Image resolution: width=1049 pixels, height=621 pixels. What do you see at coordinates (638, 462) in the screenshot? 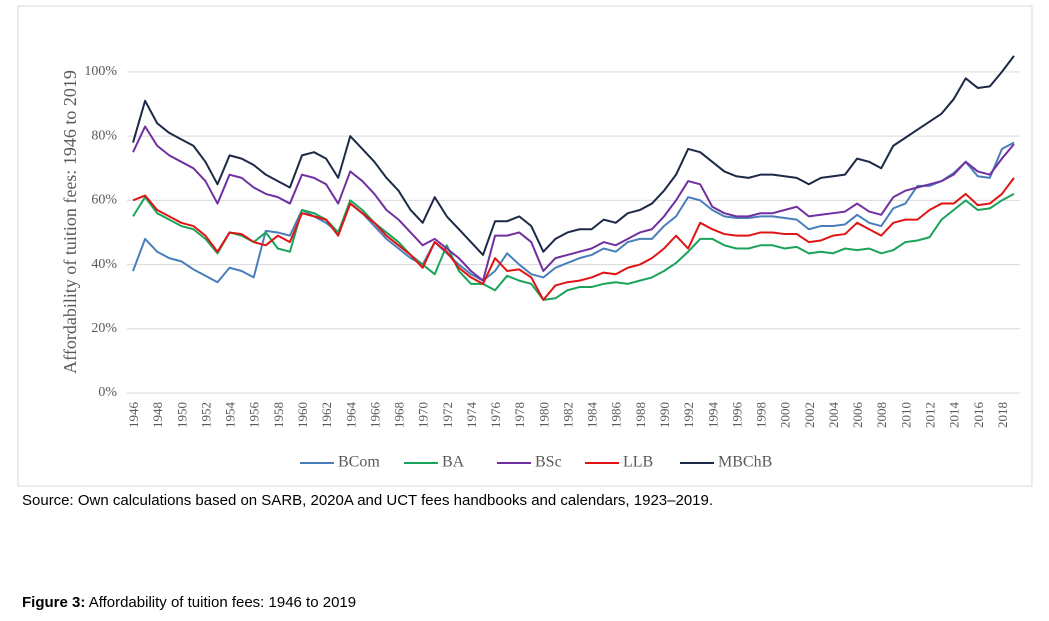
I see `legend-label: LLB` at bounding box center [638, 462].